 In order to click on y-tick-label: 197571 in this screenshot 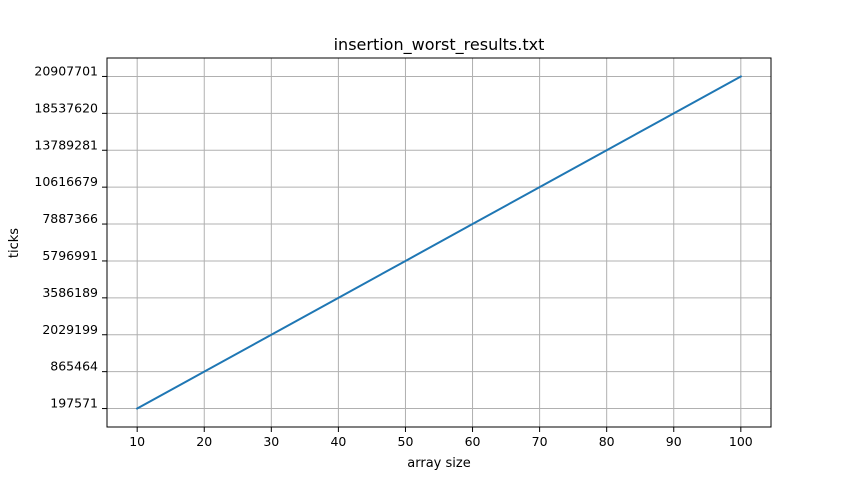, I will do `click(74, 403)`.